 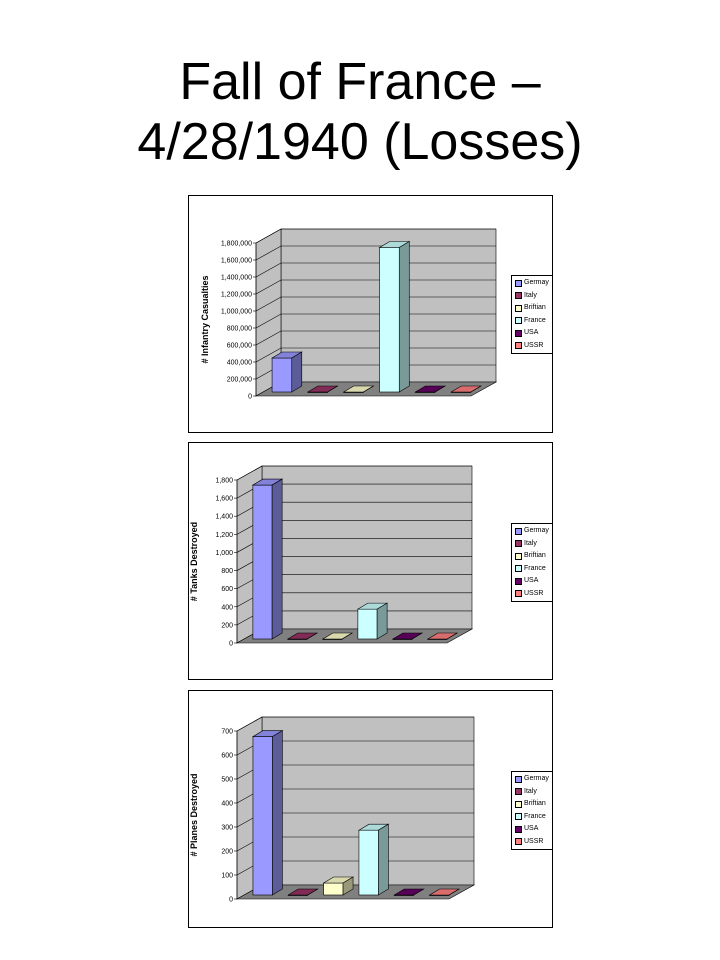 What do you see at coordinates (227, 607) in the screenshot?
I see `y-tick-label: 400` at bounding box center [227, 607].